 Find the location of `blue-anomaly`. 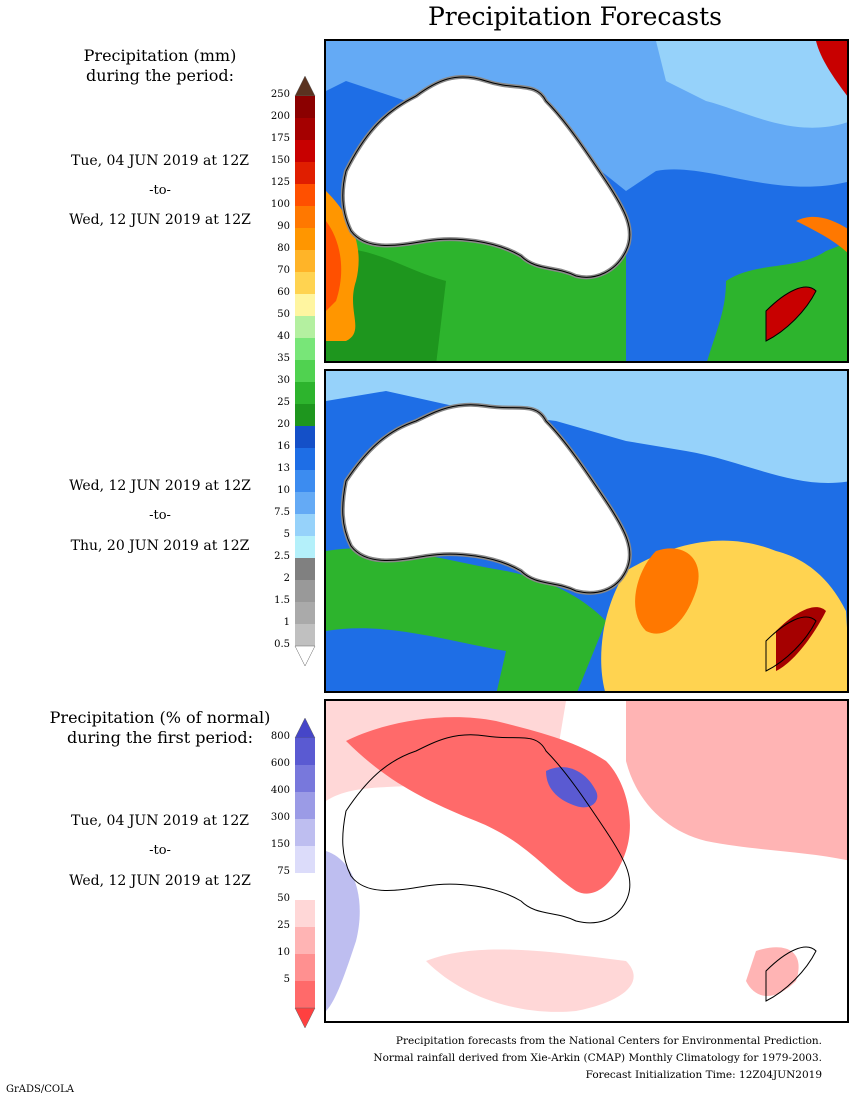

blue-anomaly is located at coordinates (572, 787).